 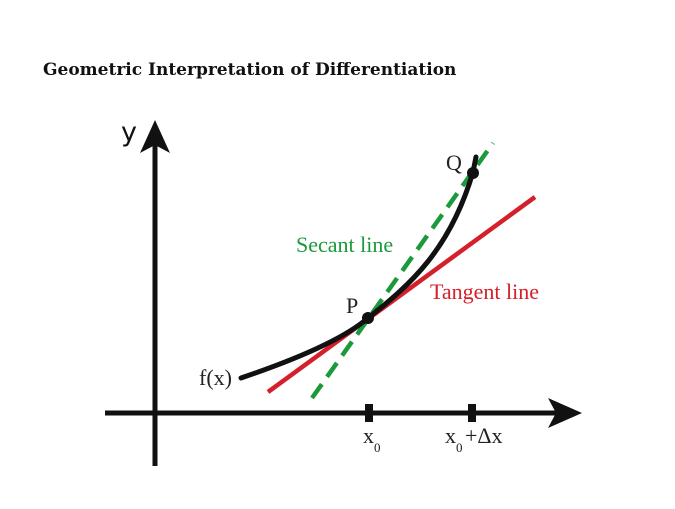 What do you see at coordinates (368, 318) in the screenshot?
I see `point-p-dot` at bounding box center [368, 318].